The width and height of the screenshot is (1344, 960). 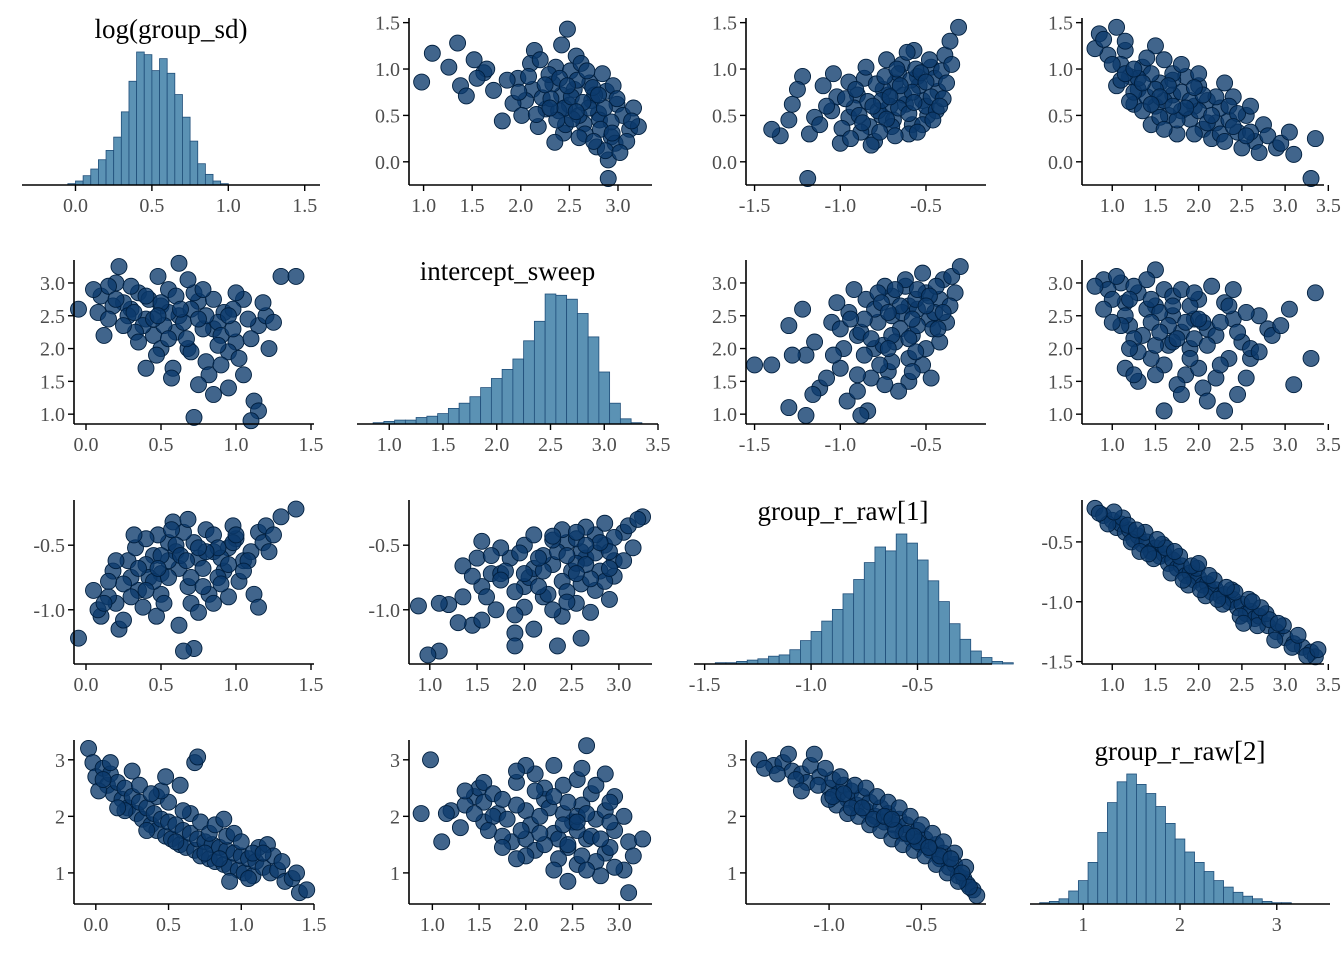 I want to click on panel-title: group_r_raw[1], so click(x=843, y=511).